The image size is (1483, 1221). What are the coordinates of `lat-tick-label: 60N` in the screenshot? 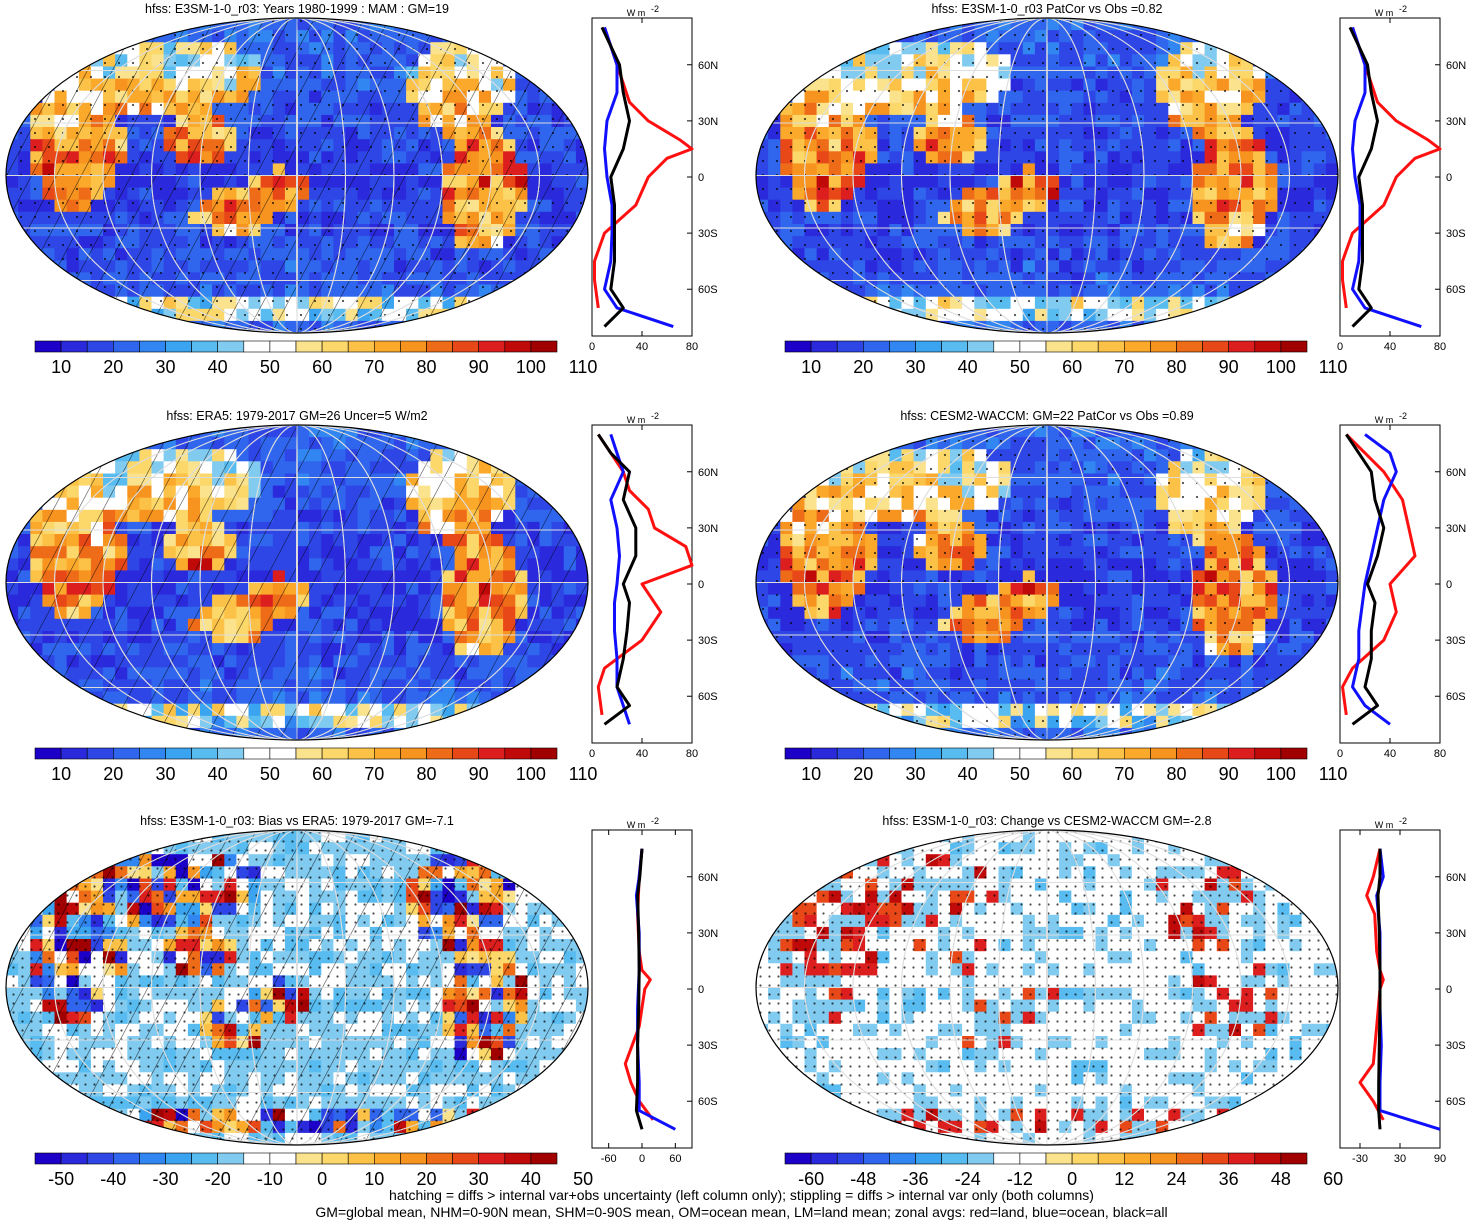 It's located at (708, 66).